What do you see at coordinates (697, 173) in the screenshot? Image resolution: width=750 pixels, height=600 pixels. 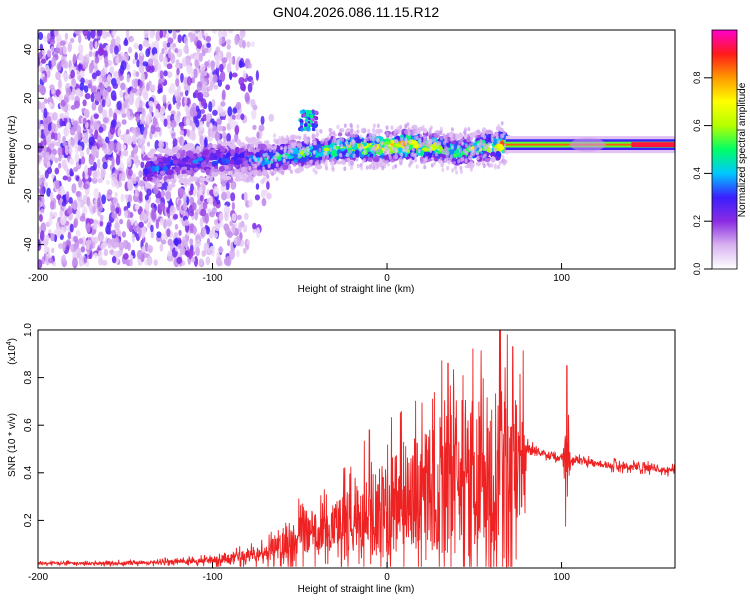 I see `colorbar-tick-label: 0.4` at bounding box center [697, 173].